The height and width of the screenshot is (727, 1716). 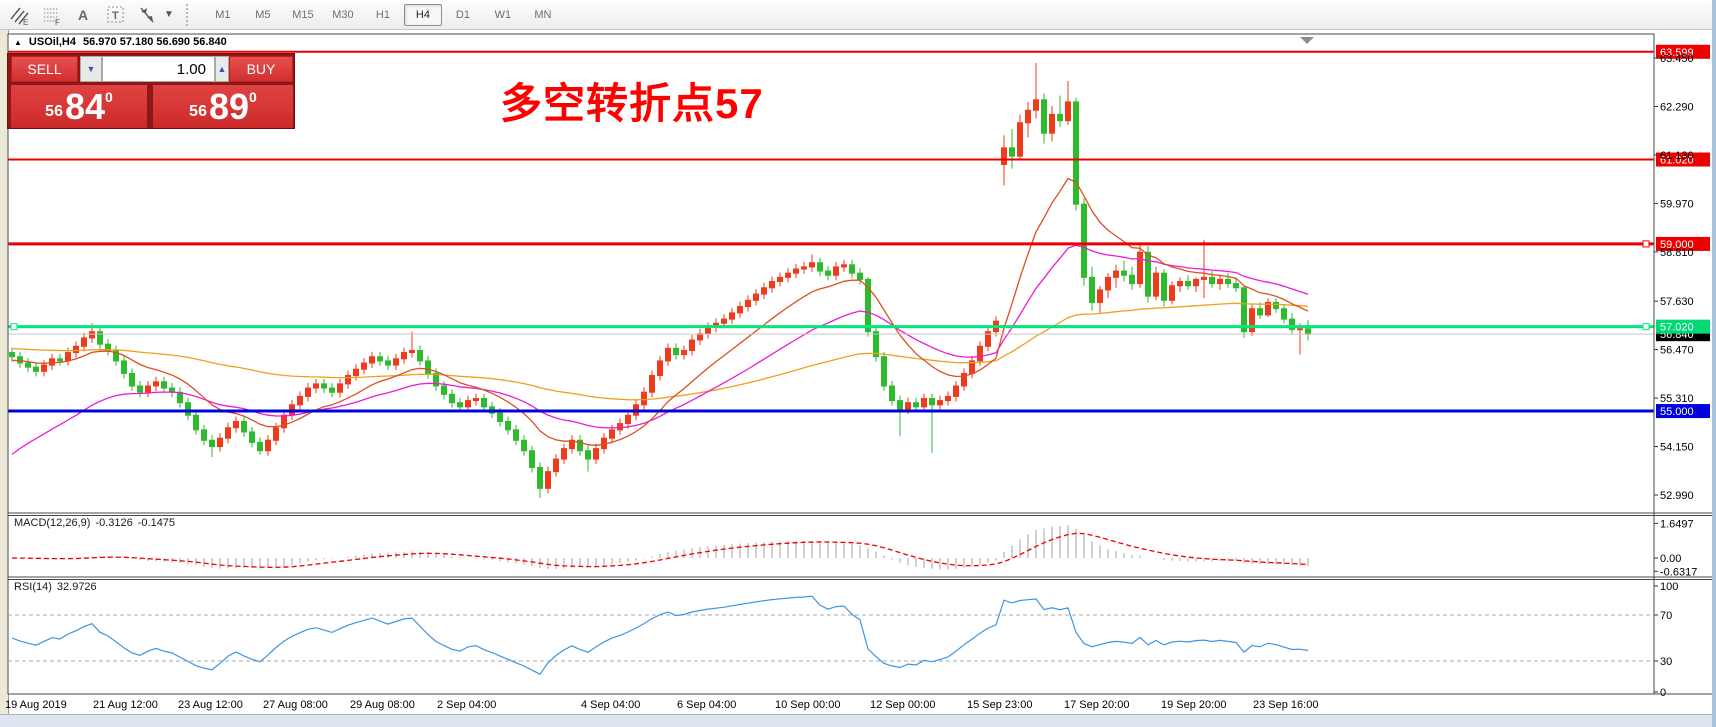 I want to click on window-right-edge, so click(x=1714, y=363).